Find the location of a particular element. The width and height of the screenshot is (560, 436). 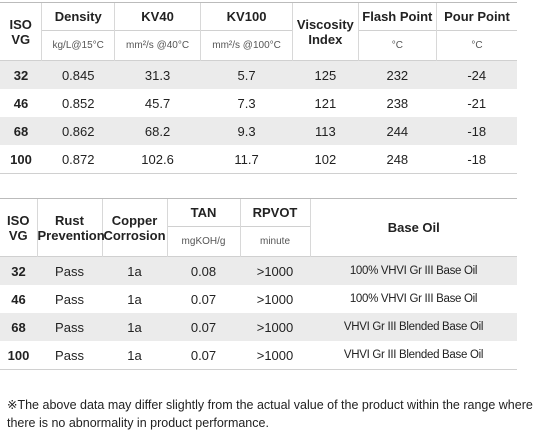

cell-kv40: 45.7 is located at coordinates (157, 103).